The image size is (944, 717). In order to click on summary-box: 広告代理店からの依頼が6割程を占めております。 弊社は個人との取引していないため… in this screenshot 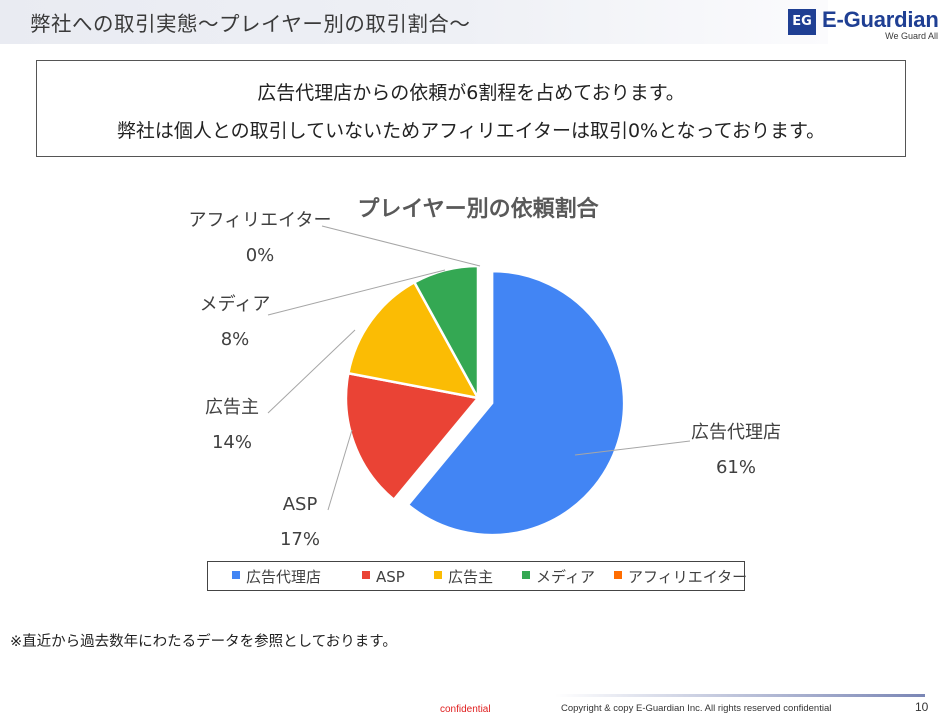, I will do `click(471, 108)`.